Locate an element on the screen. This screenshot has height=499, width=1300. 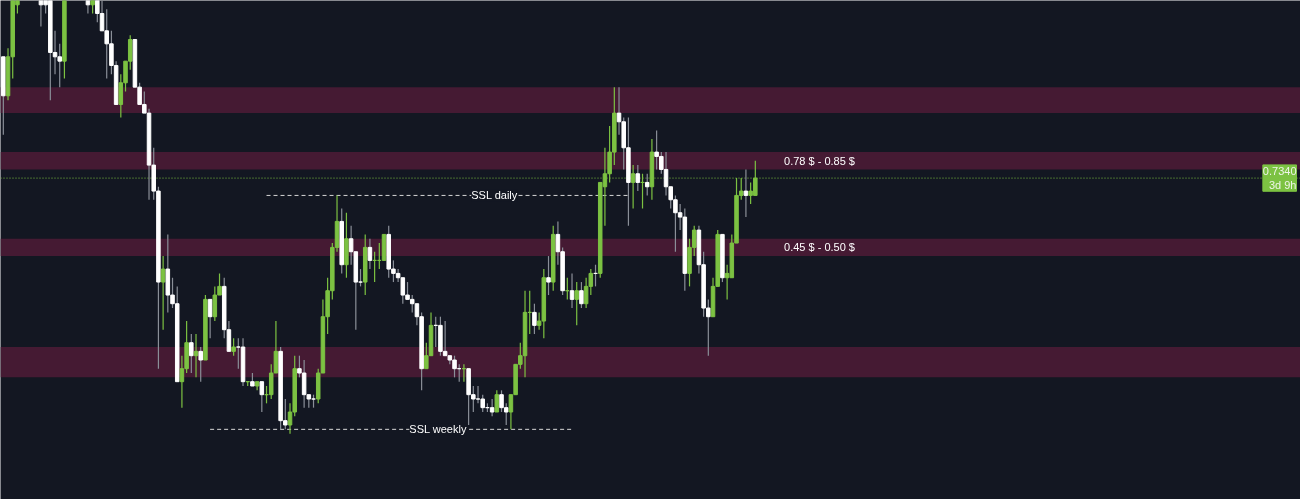
band-label: 0.78 $ - 0.85 $ is located at coordinates (819, 160).